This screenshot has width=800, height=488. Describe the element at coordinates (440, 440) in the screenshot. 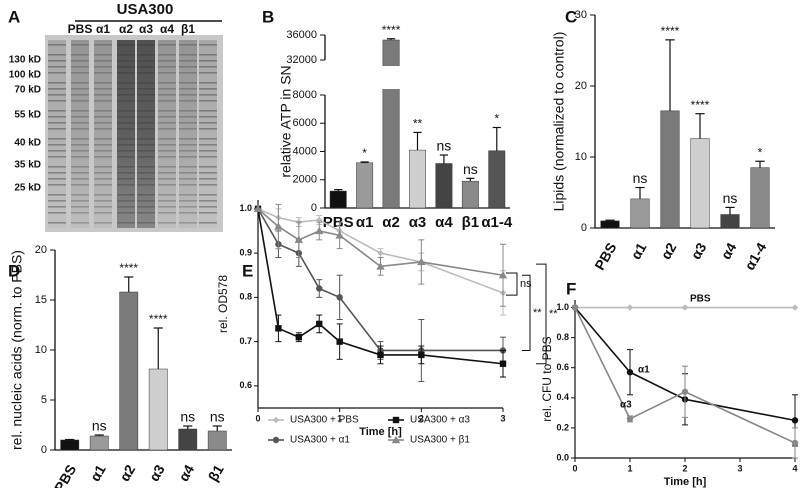

I see `legend-label: USA300 + β1` at that location.